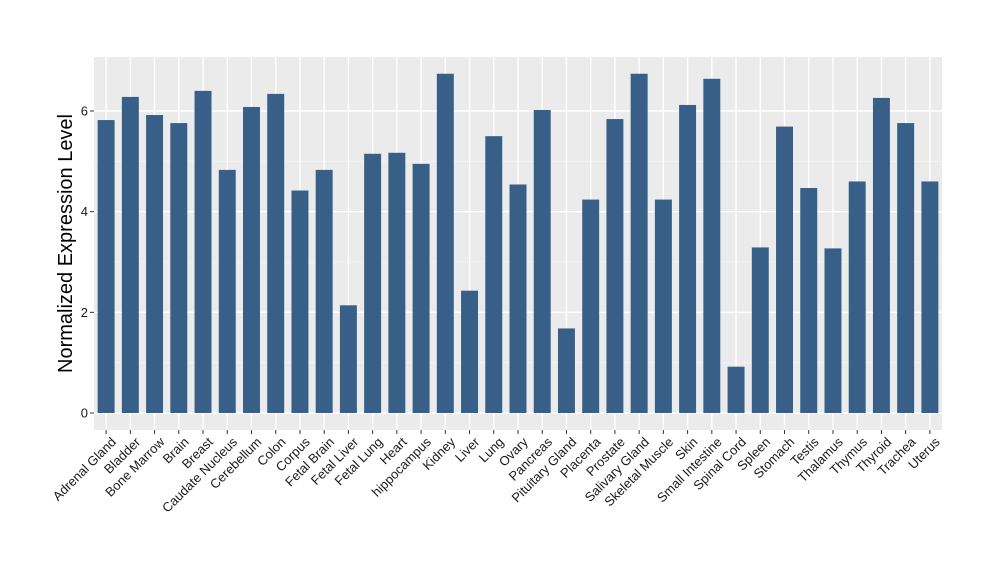 This screenshot has width=1000, height=580. I want to click on x-tick-label: Liver, so click(467, 449).